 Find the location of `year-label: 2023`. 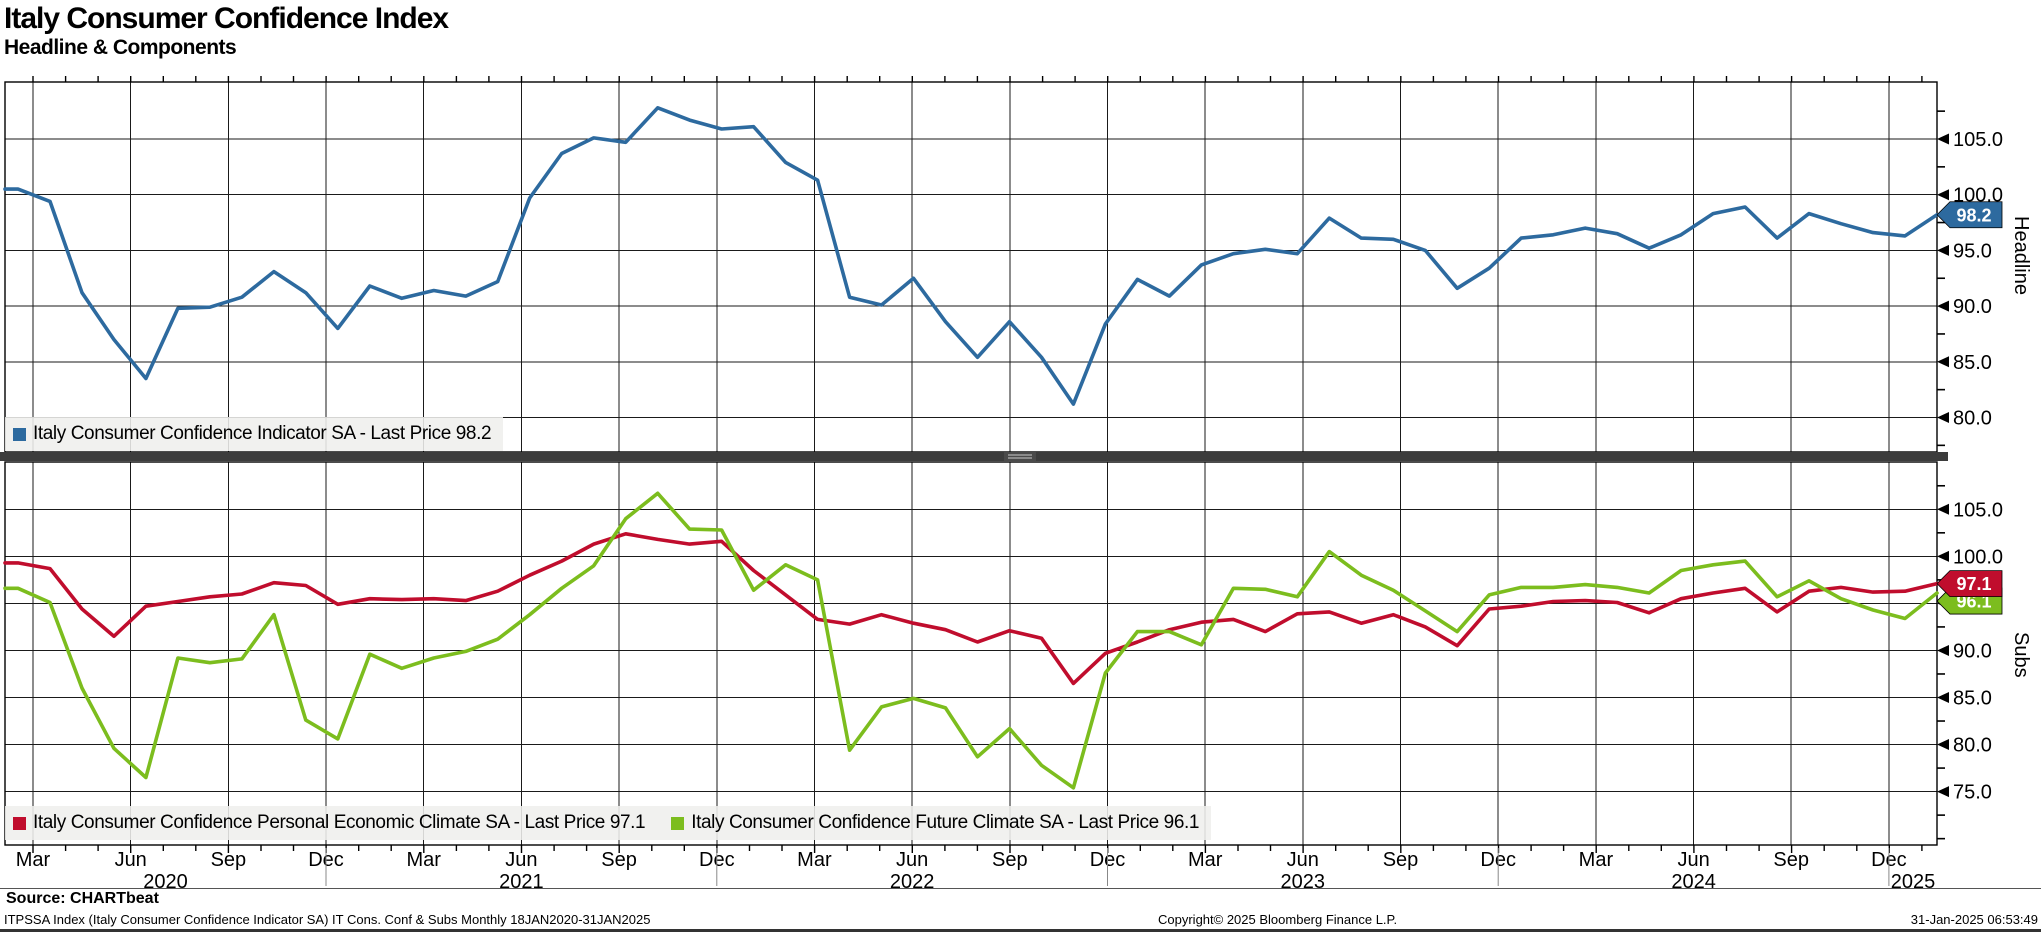

year-label: 2023 is located at coordinates (1303, 882).